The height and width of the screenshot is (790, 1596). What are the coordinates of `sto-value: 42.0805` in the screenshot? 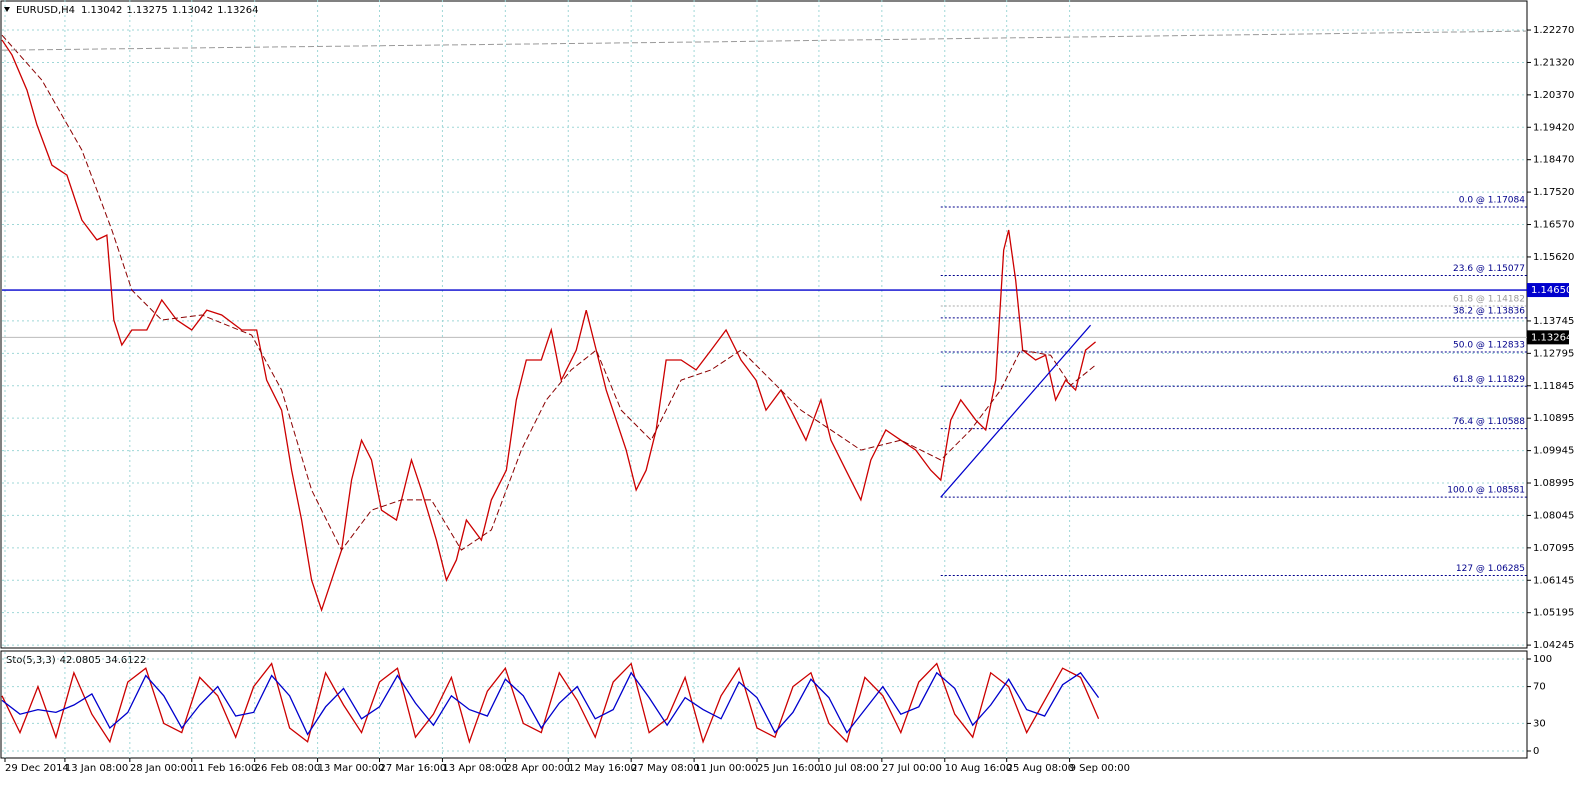 It's located at (80, 660).